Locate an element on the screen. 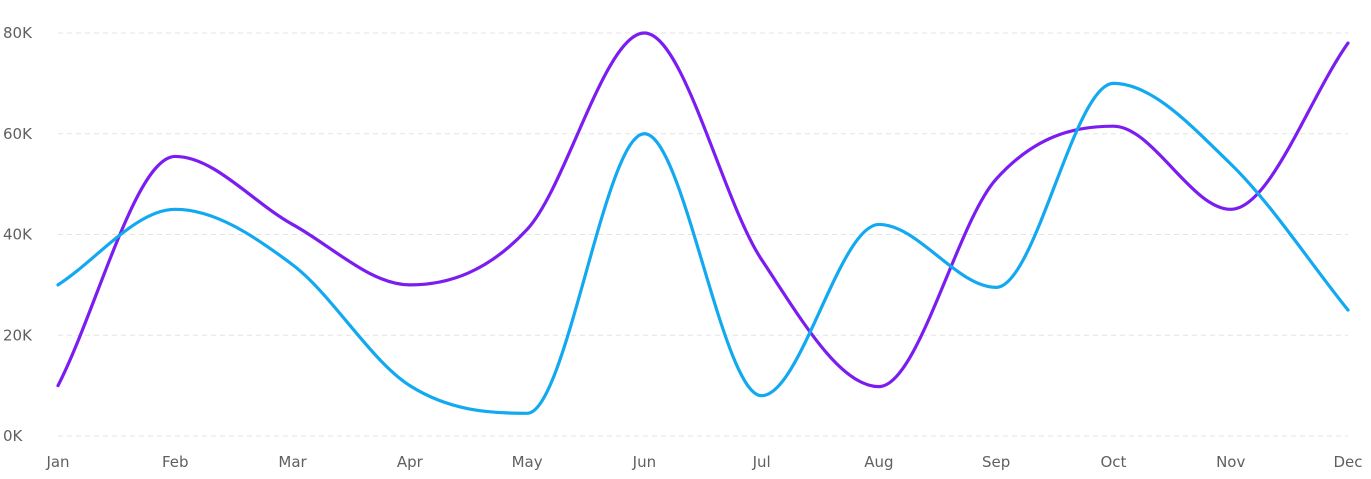  y-tick-label: 40K is located at coordinates (18, 235).